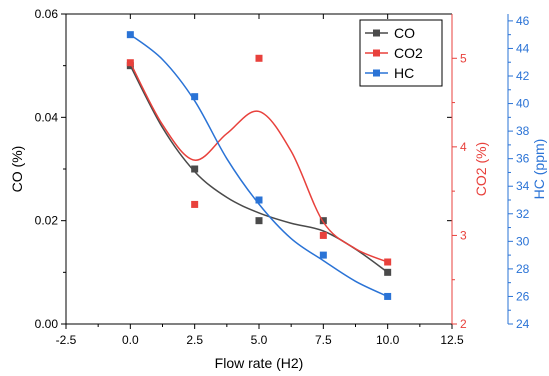 This screenshot has width=549, height=376. Describe the element at coordinates (47, 221) in the screenshot. I see `y-tick-label-co: 0.02` at that location.